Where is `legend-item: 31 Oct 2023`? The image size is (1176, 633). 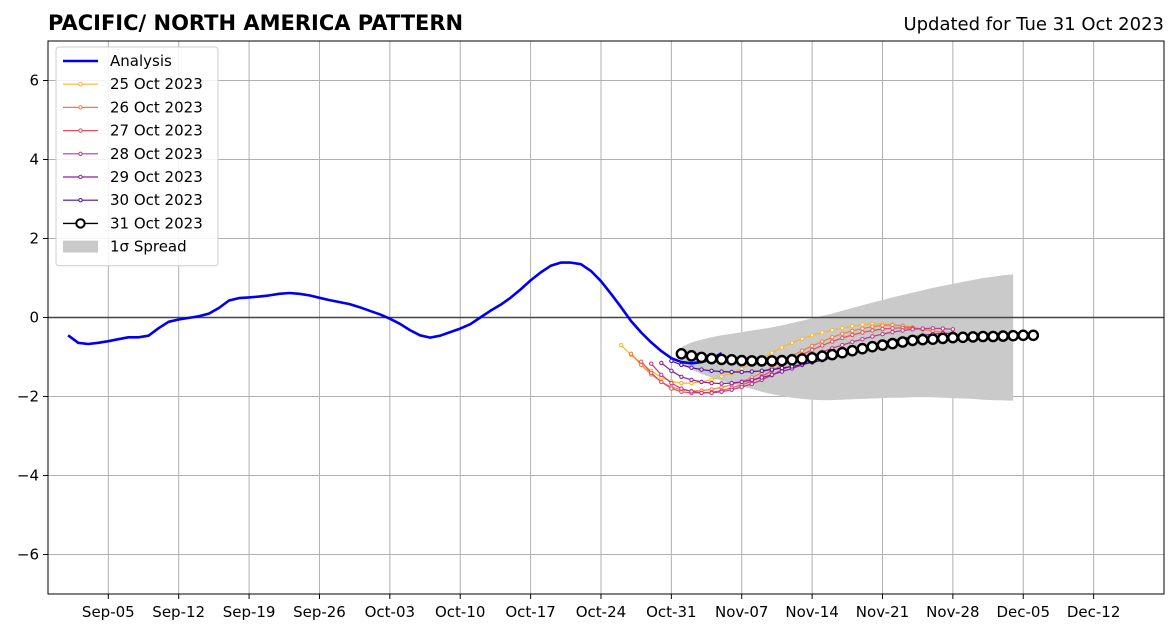
legend-item: 31 Oct 2023 is located at coordinates (133, 223).